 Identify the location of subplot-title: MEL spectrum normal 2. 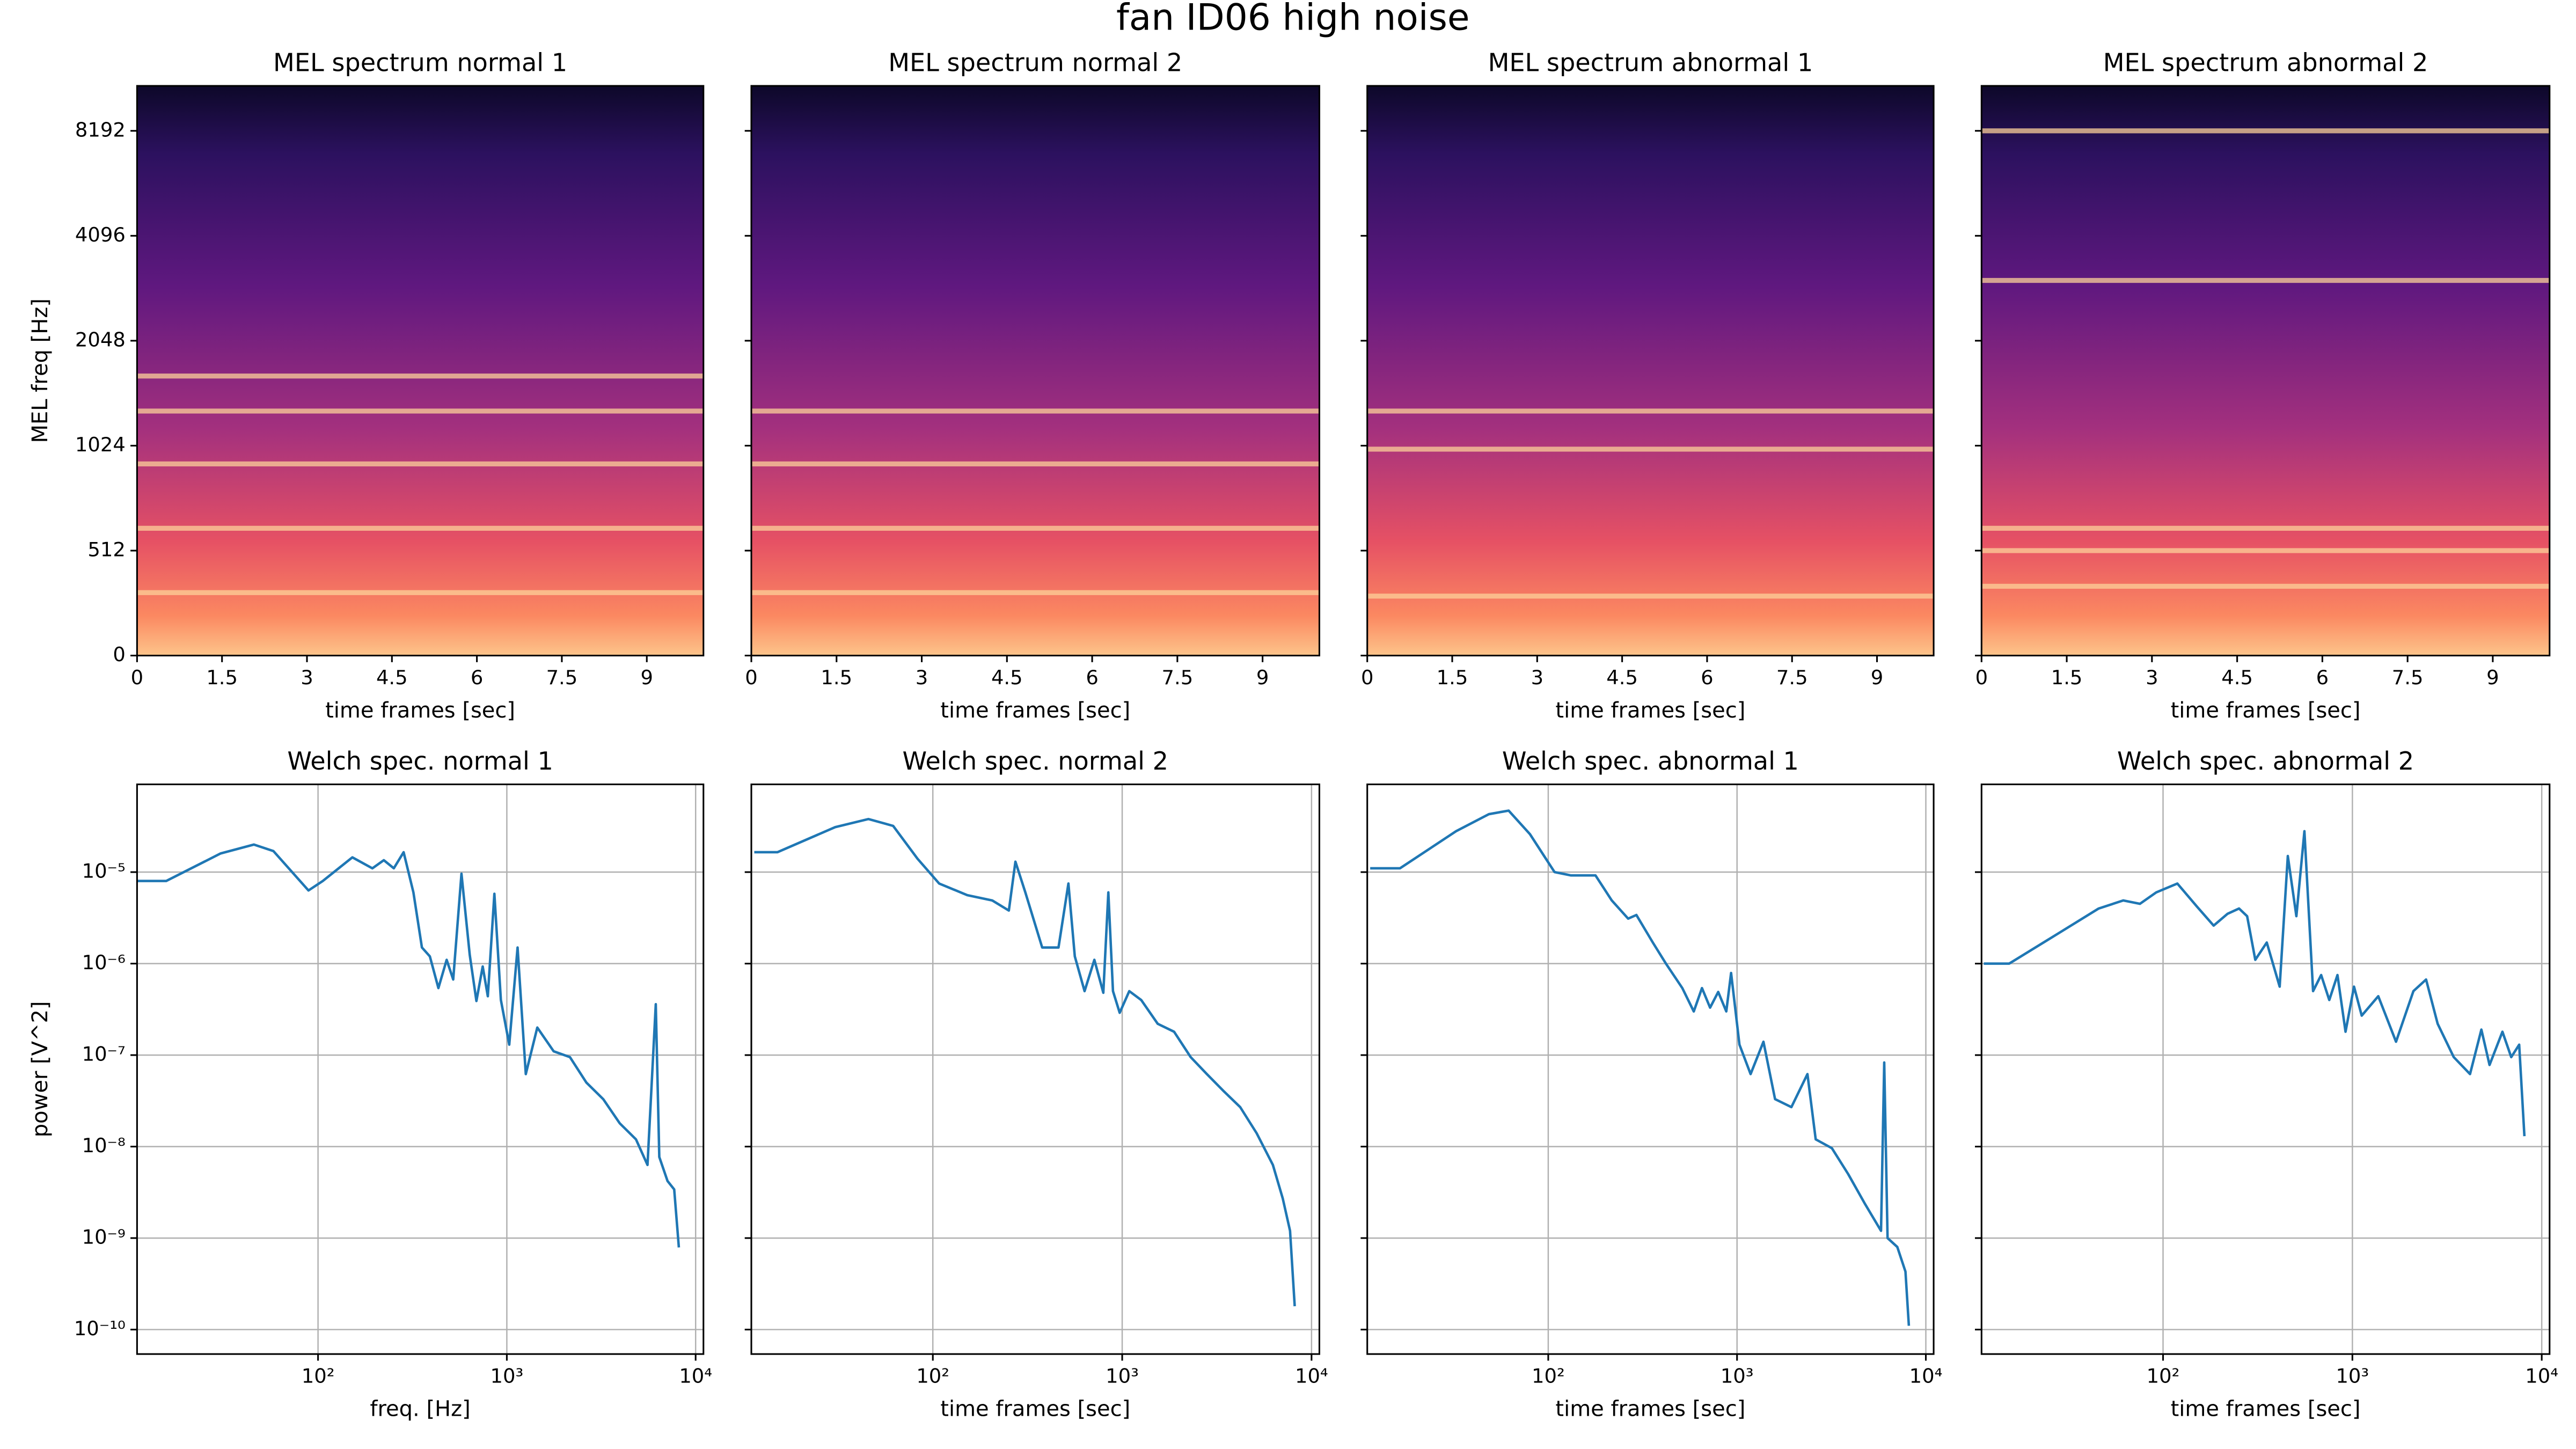
(1035, 62).